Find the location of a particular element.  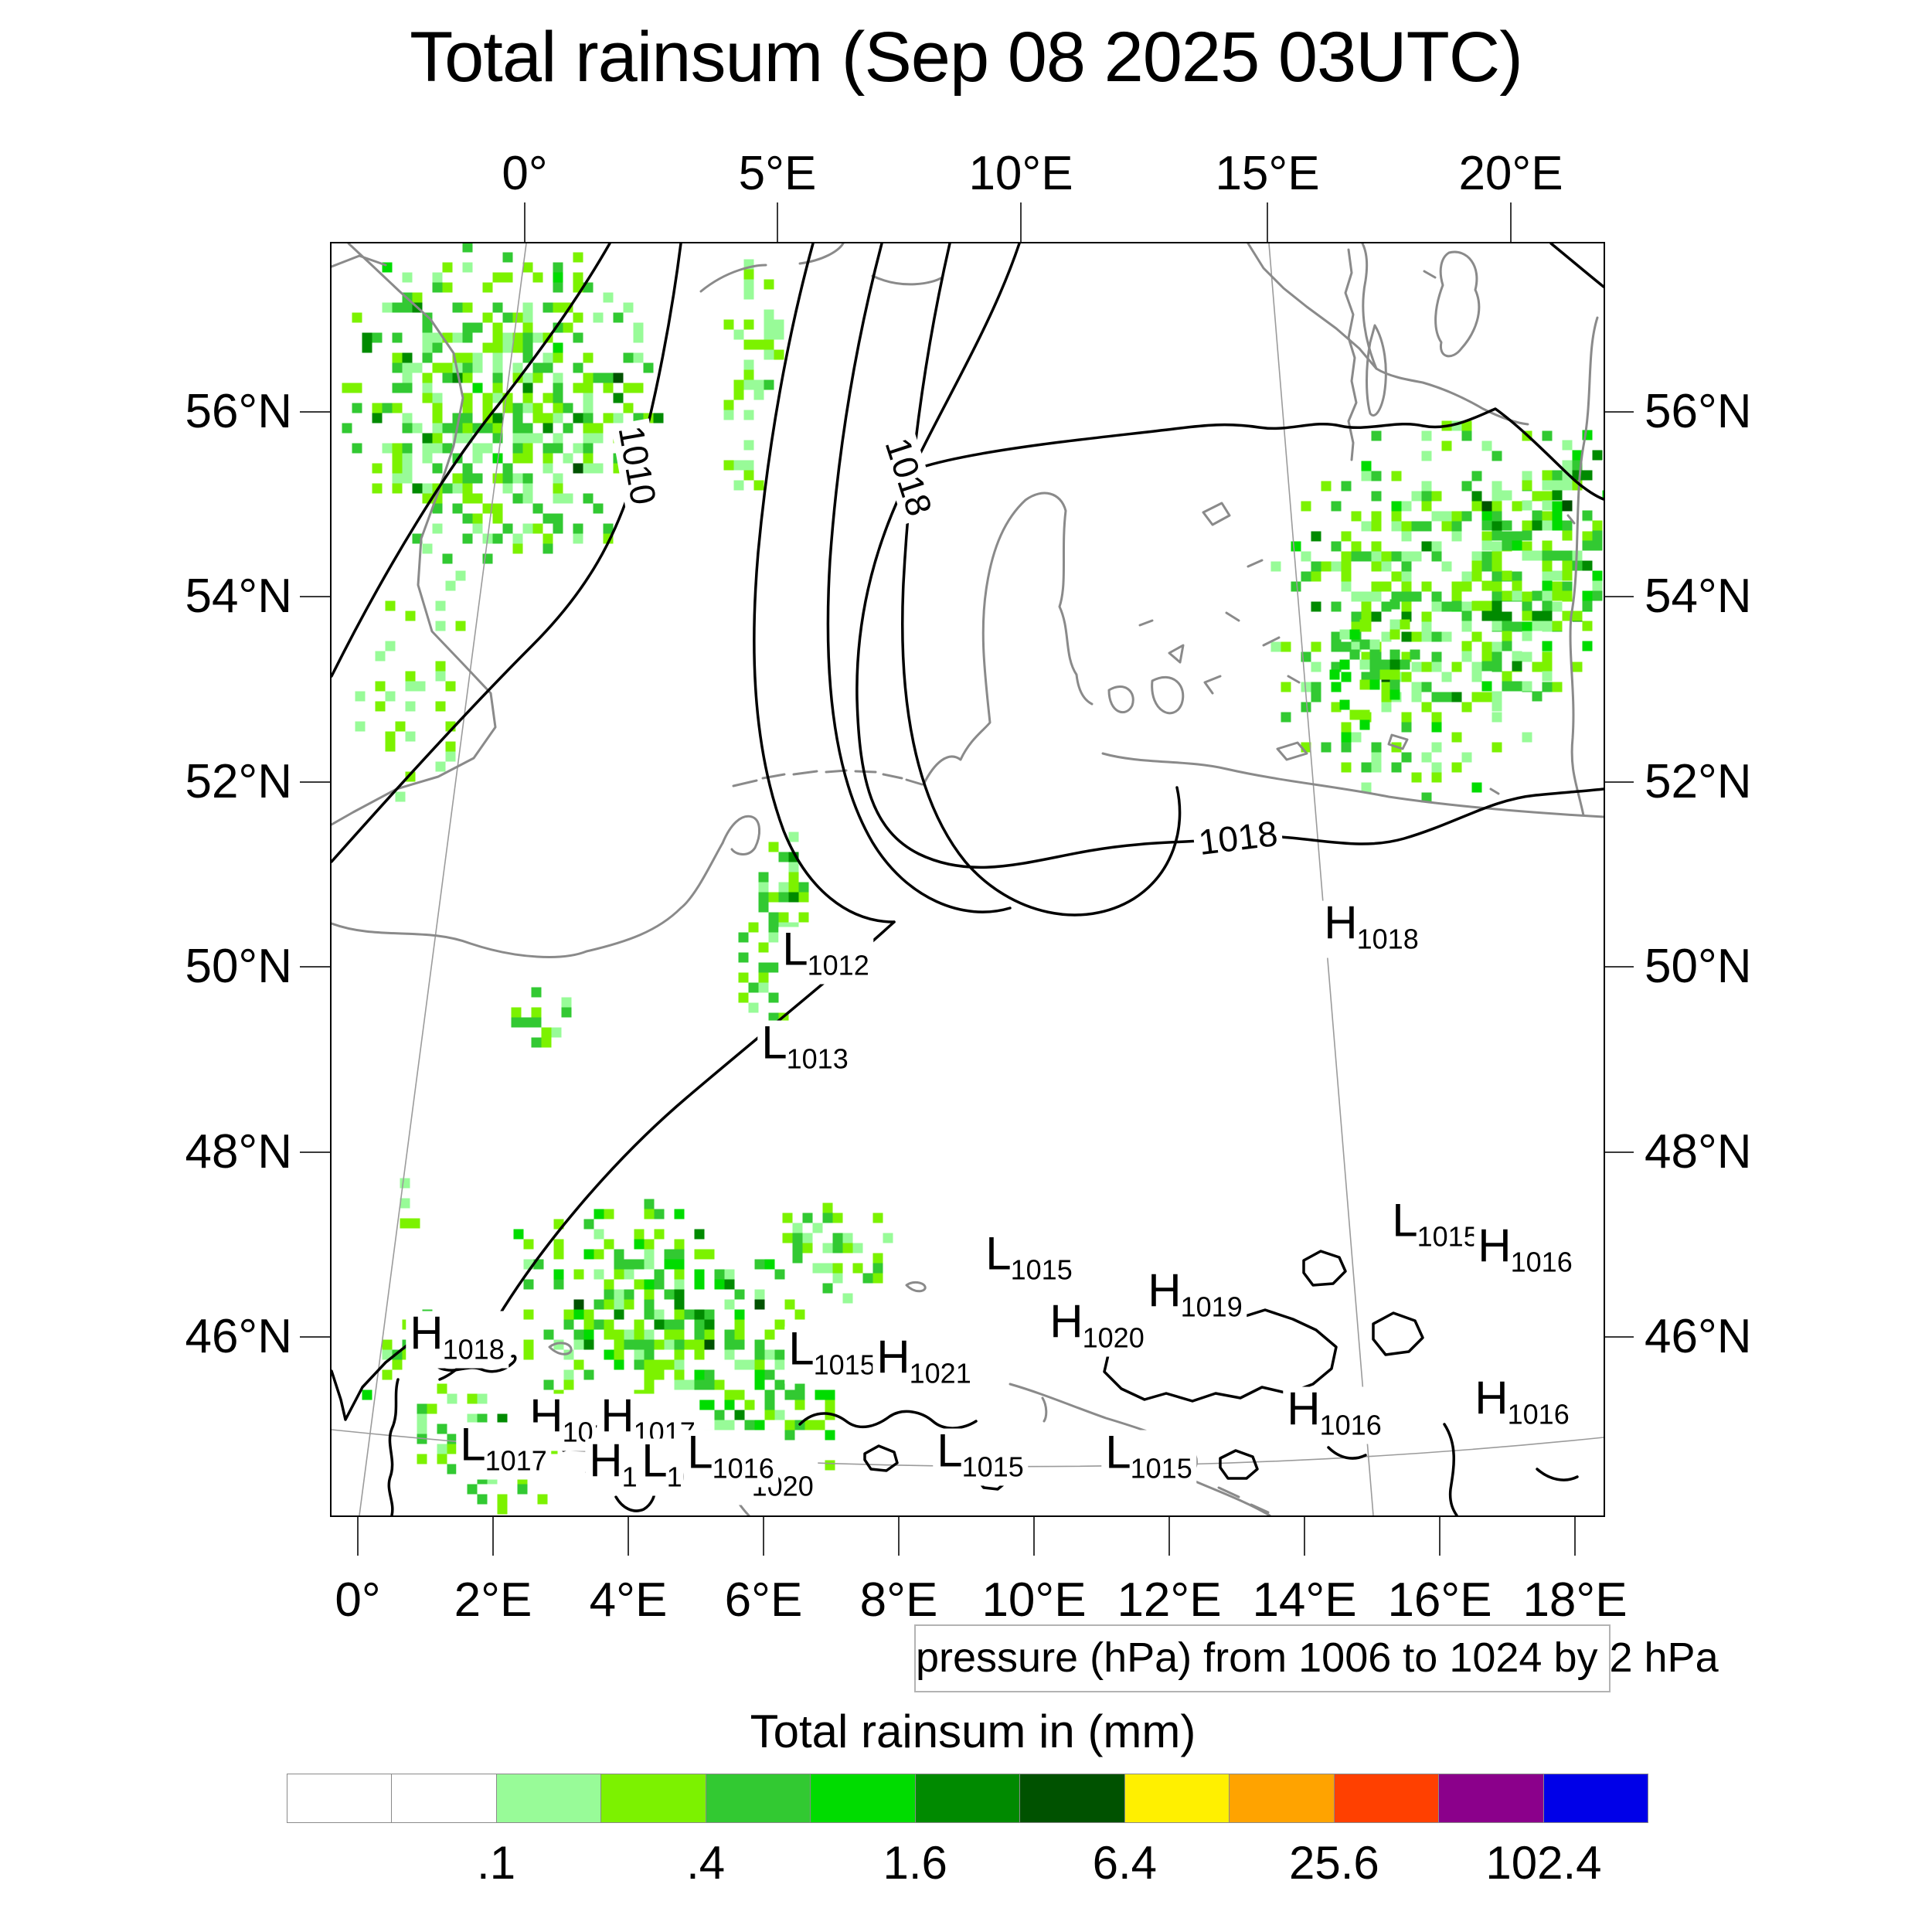

bottom-axis-label: 18°E is located at coordinates (1575, 1600).